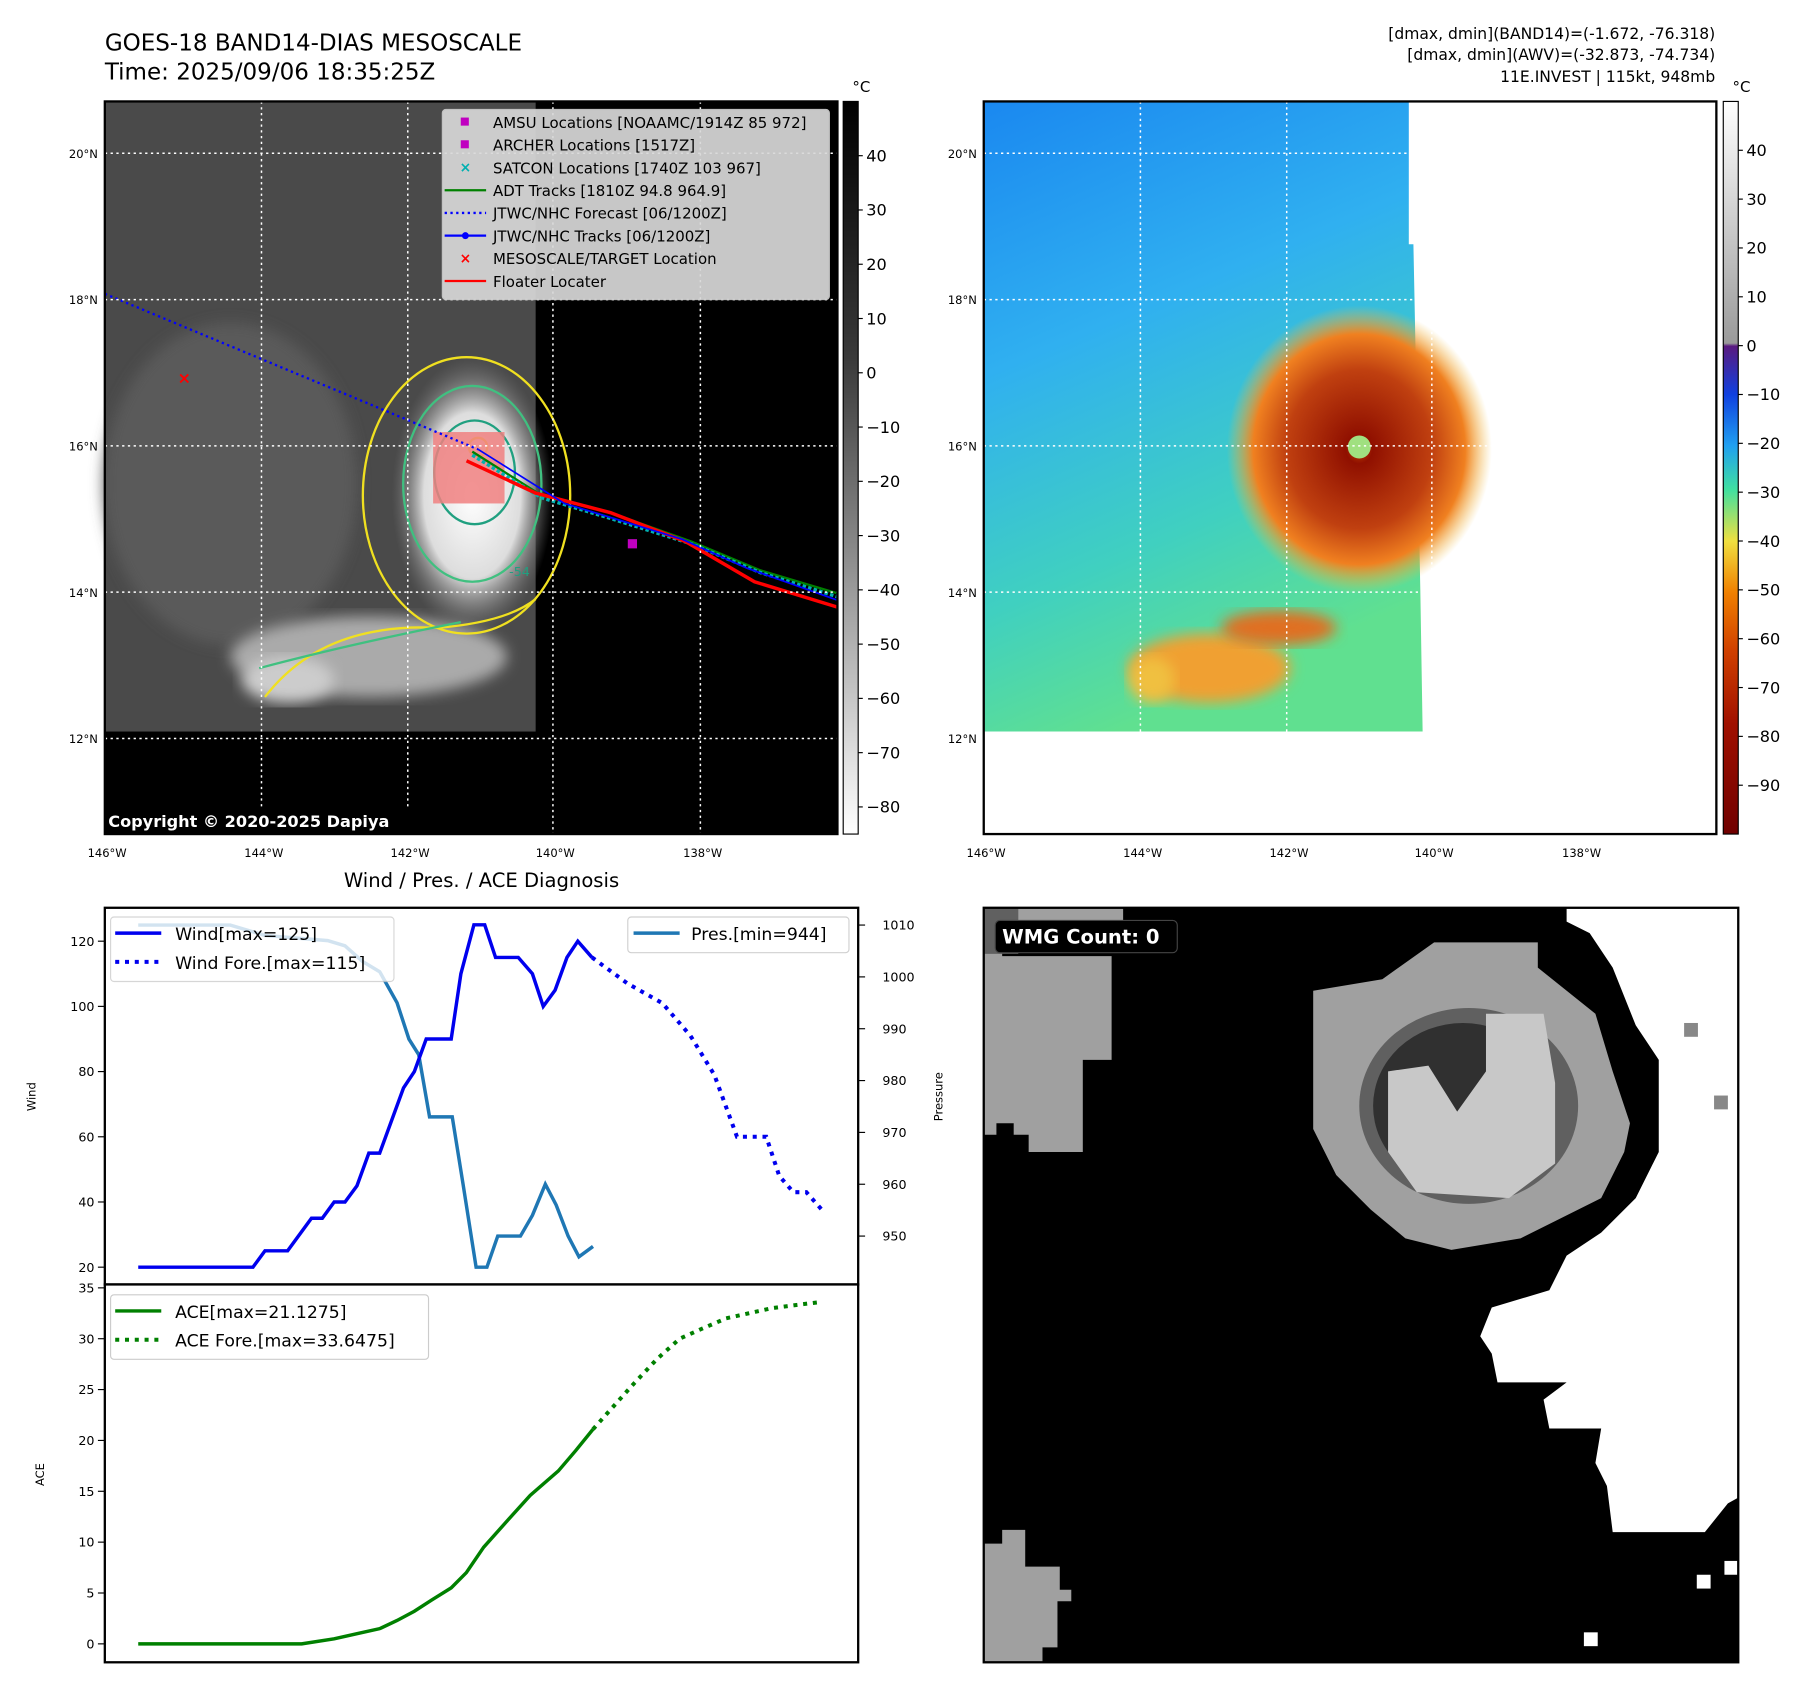  What do you see at coordinates (86, 1338) in the screenshot?
I see `y-tick-label: 30` at bounding box center [86, 1338].